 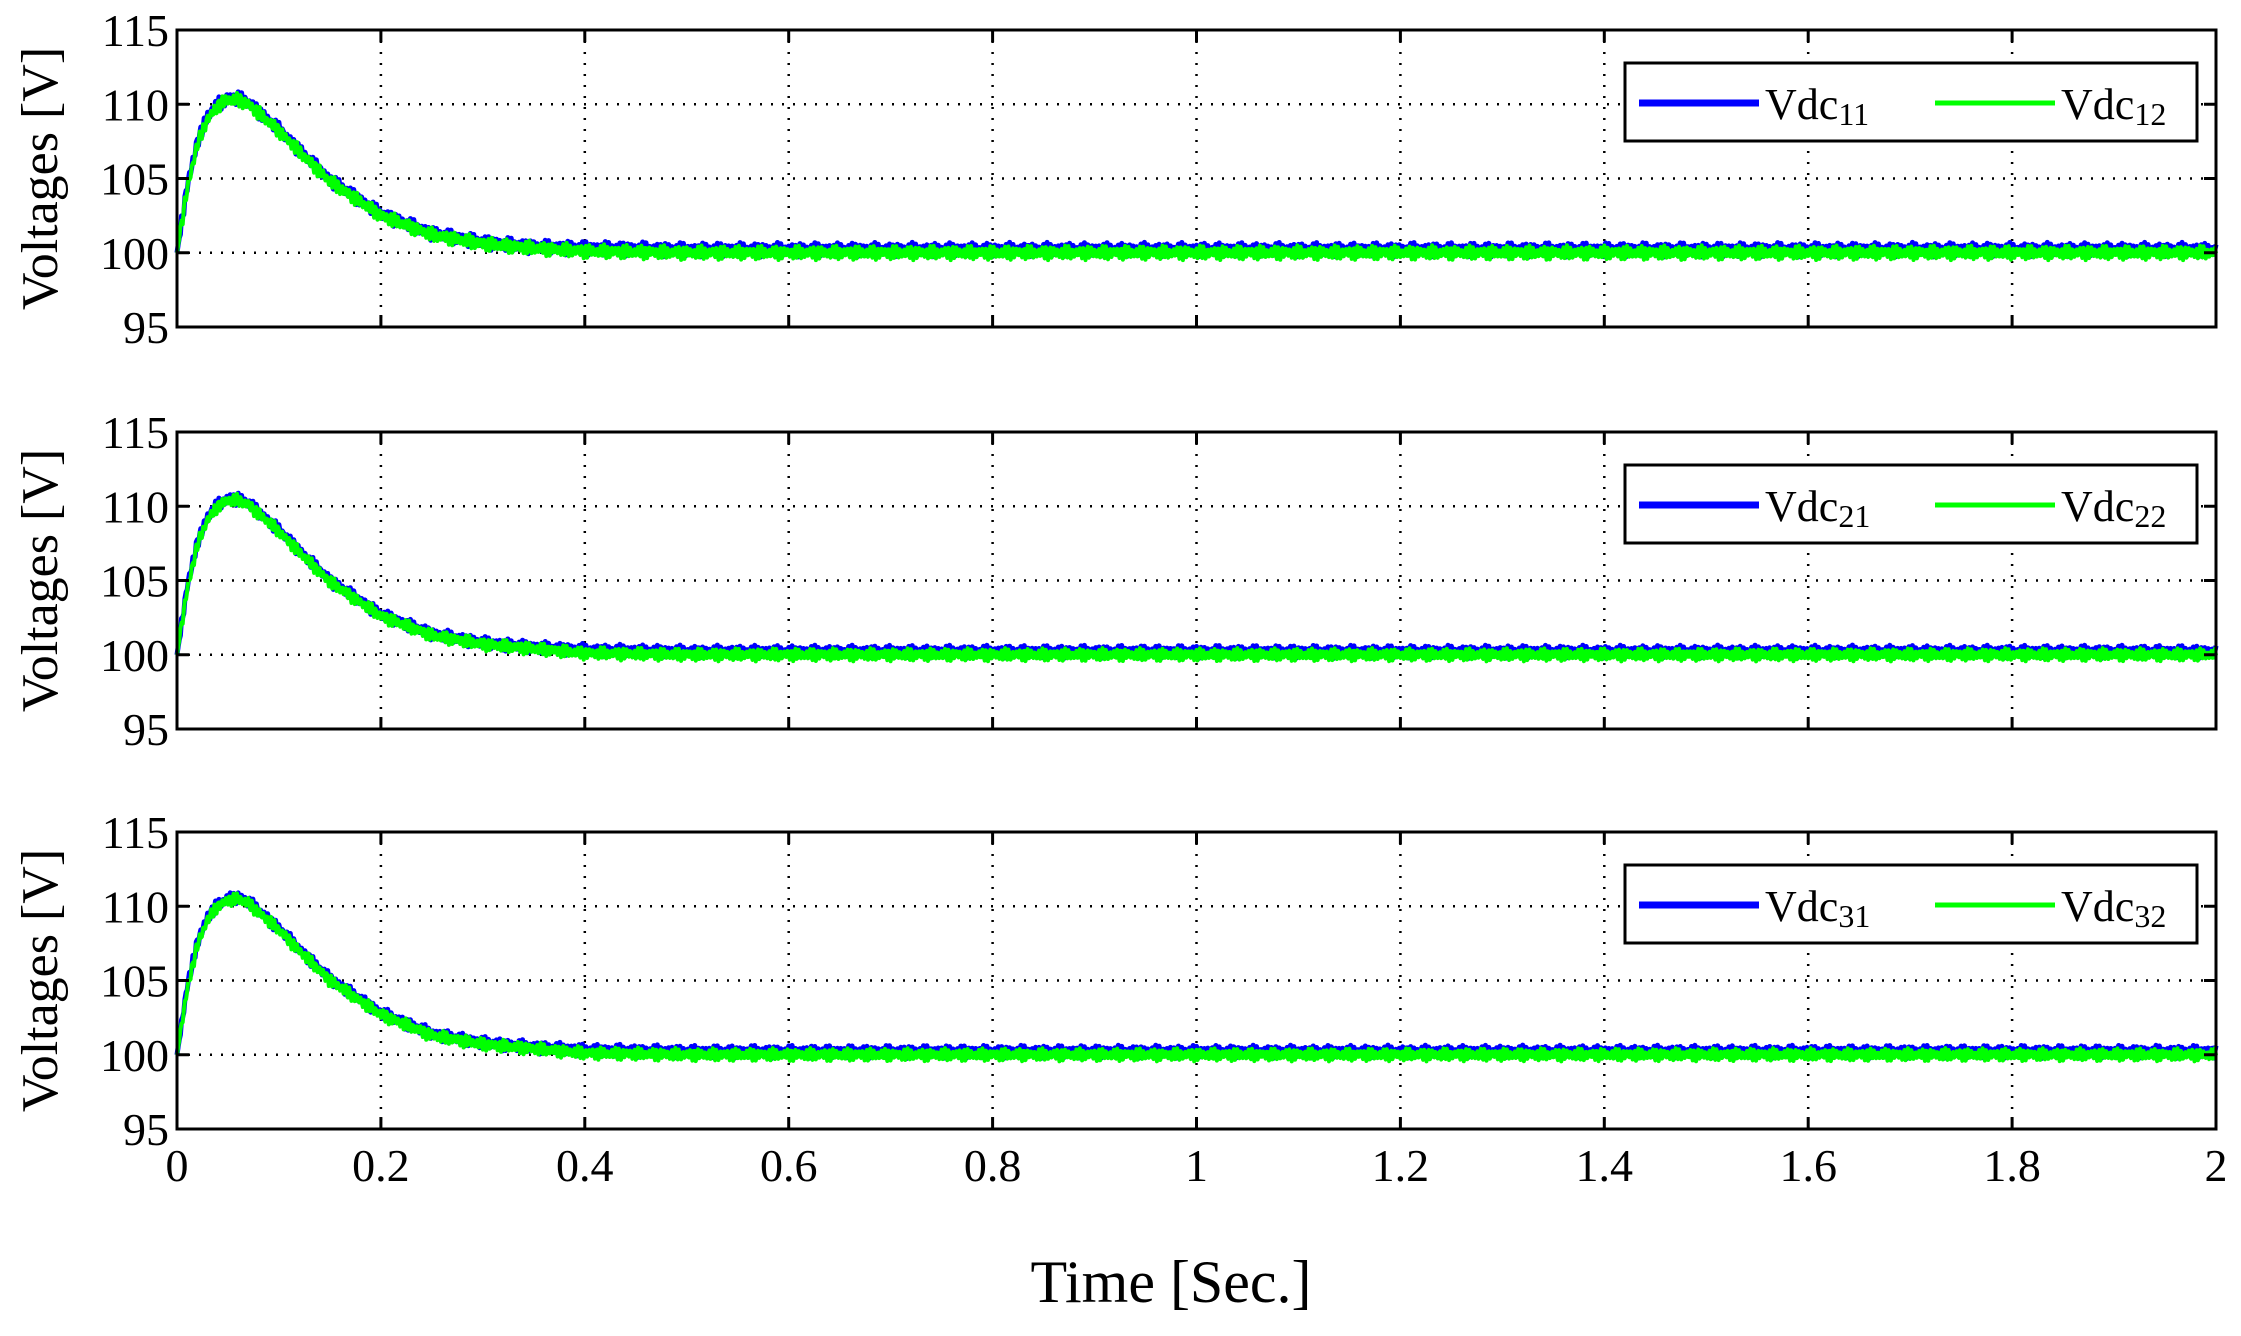 I want to click on legend-entry-label: Vdc32, so click(x=2113, y=908).